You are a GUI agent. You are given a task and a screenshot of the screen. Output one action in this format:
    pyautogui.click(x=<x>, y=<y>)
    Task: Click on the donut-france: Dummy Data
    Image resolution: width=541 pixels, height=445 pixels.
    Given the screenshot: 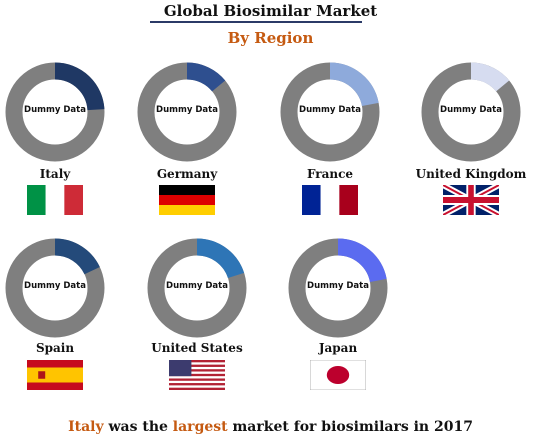 What is the action you would take?
    pyautogui.click(x=330, y=112)
    